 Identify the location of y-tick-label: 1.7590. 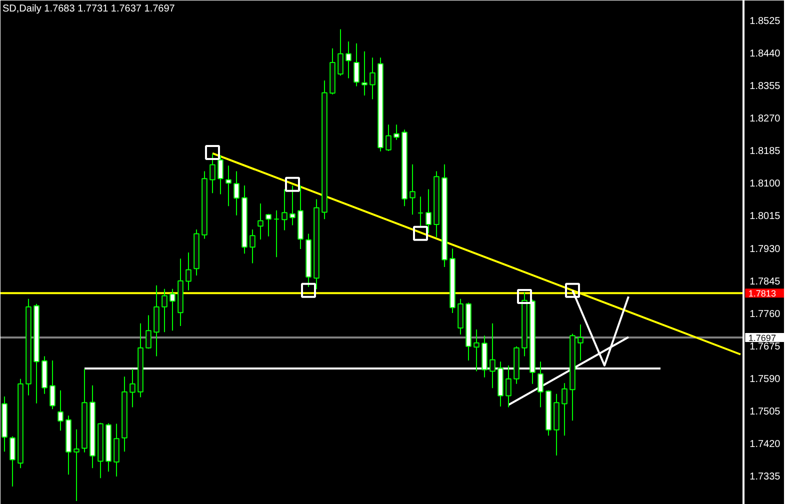
(765, 379).